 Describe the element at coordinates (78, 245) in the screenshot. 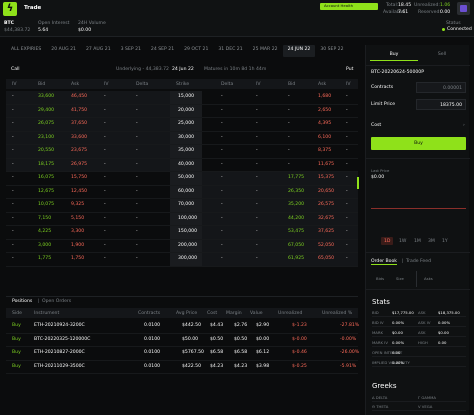

I see `call-ask: 1,900` at that location.